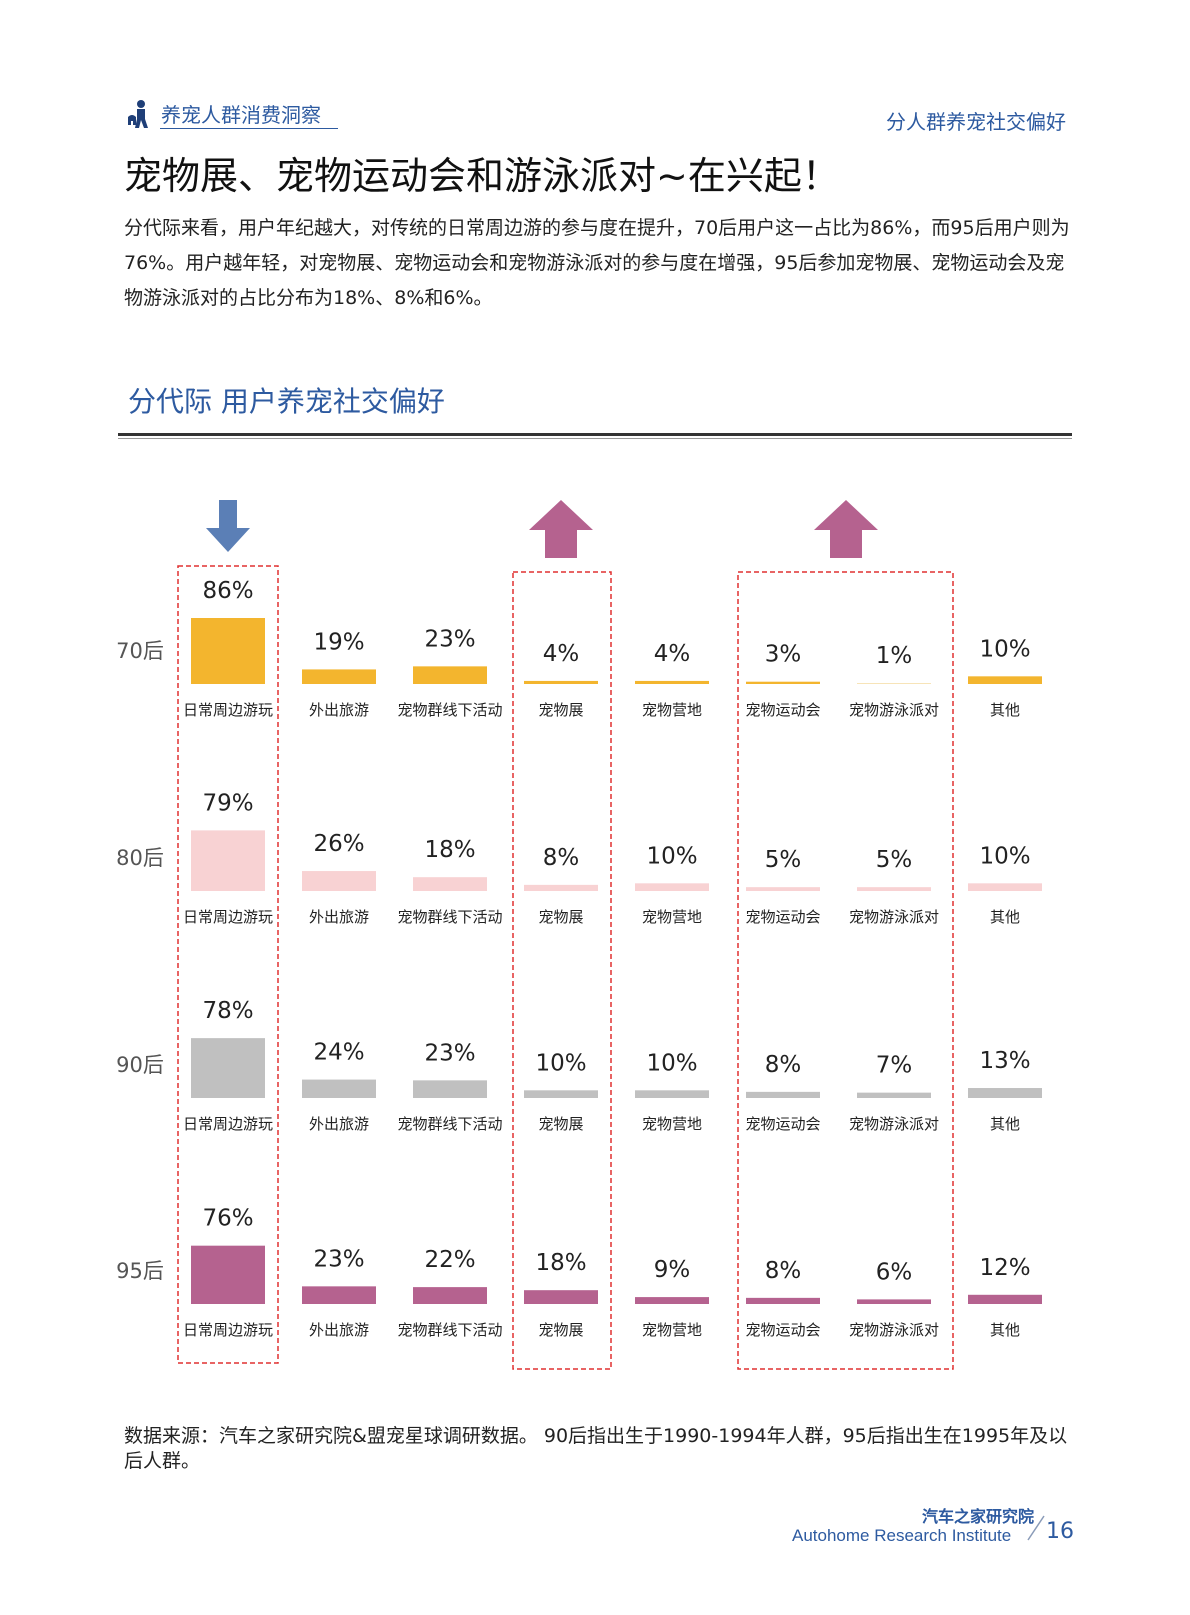 Image resolution: width=1190 pixels, height=1615 pixels. I want to click on value-label: 78%, so click(227, 1011).